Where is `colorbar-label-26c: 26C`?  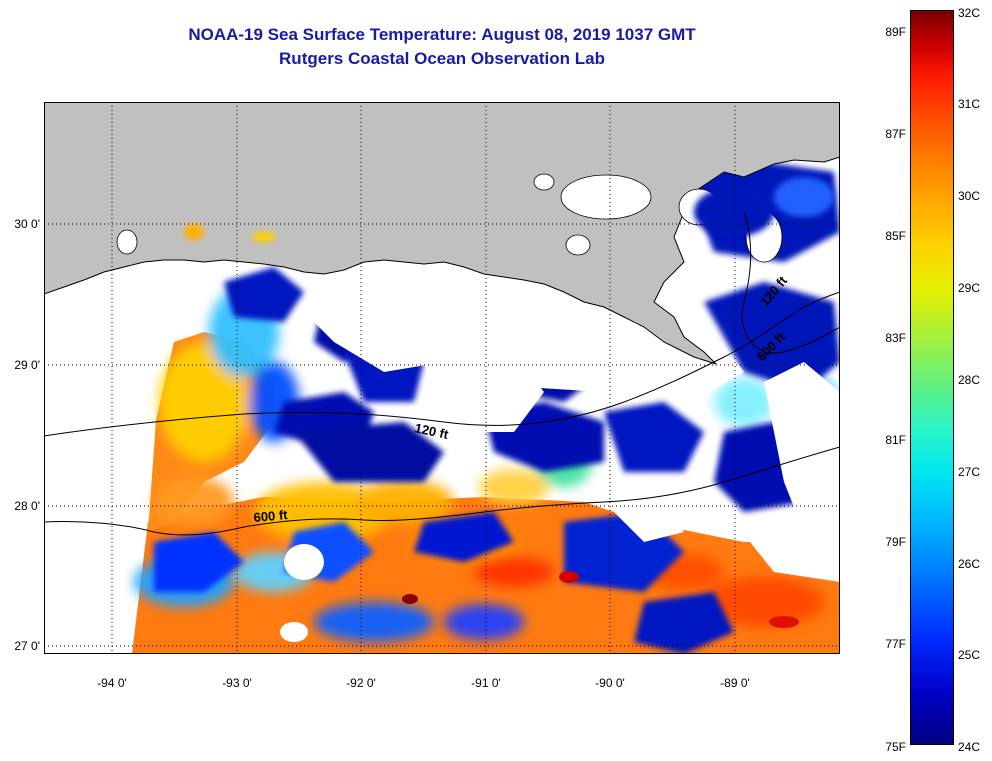
colorbar-label-26c: 26C is located at coordinates (969, 564).